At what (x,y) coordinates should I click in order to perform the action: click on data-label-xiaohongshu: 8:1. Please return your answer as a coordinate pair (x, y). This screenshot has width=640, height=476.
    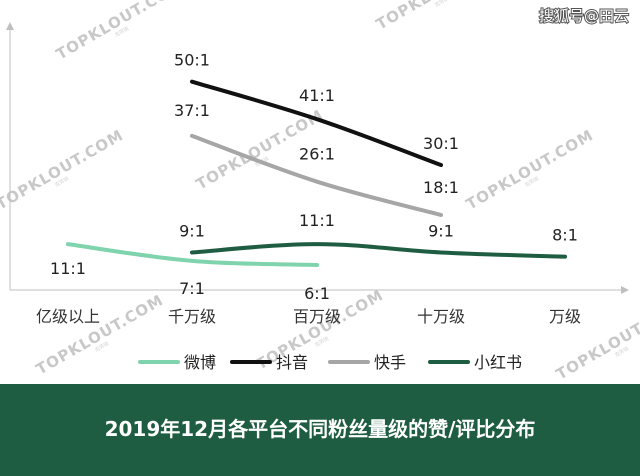
    Looking at the image, I should click on (565, 235).